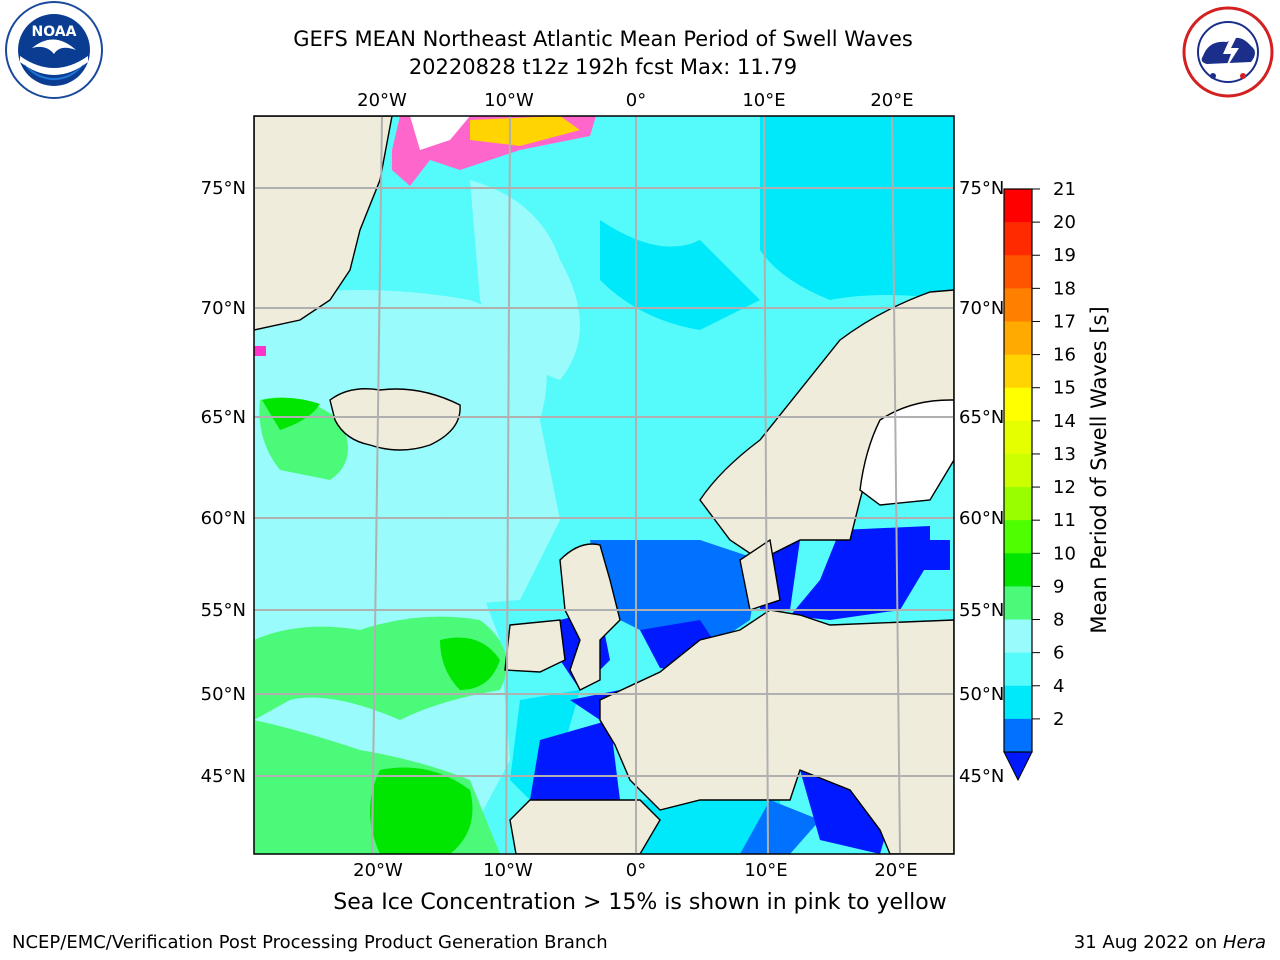 The image size is (1280, 960). I want to click on ireland-land, so click(535, 646).